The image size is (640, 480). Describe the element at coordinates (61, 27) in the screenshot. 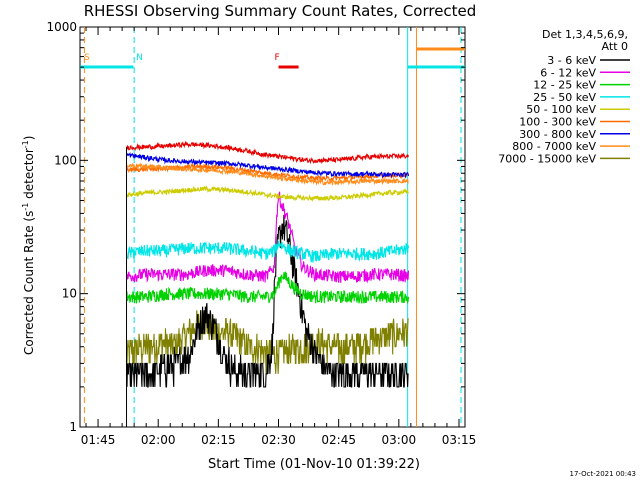

I see `y-tick-label: 1000` at that location.